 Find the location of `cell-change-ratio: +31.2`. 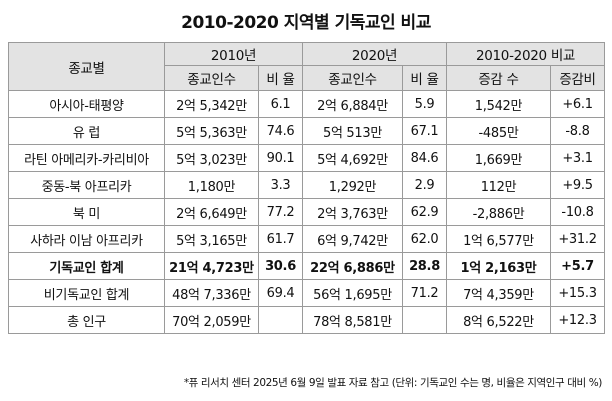

cell-change-ratio: +31.2 is located at coordinates (577, 239).